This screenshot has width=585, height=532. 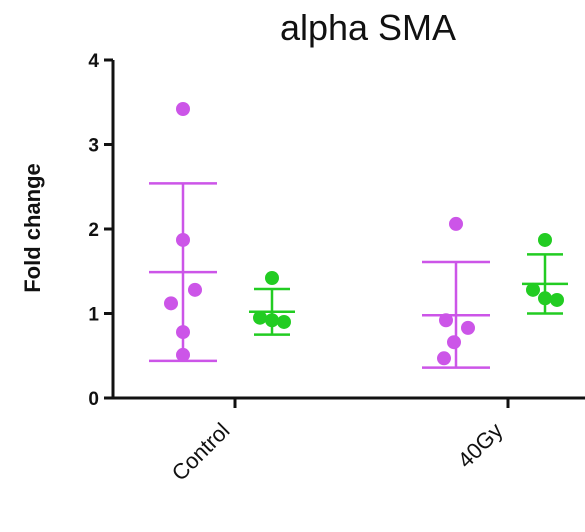 I want to click on y-tick-label: 3, so click(x=93, y=146).